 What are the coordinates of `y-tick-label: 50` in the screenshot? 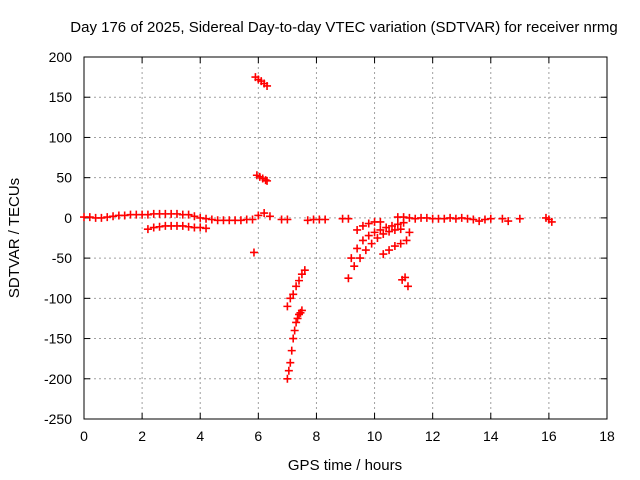 It's located at (64, 178).